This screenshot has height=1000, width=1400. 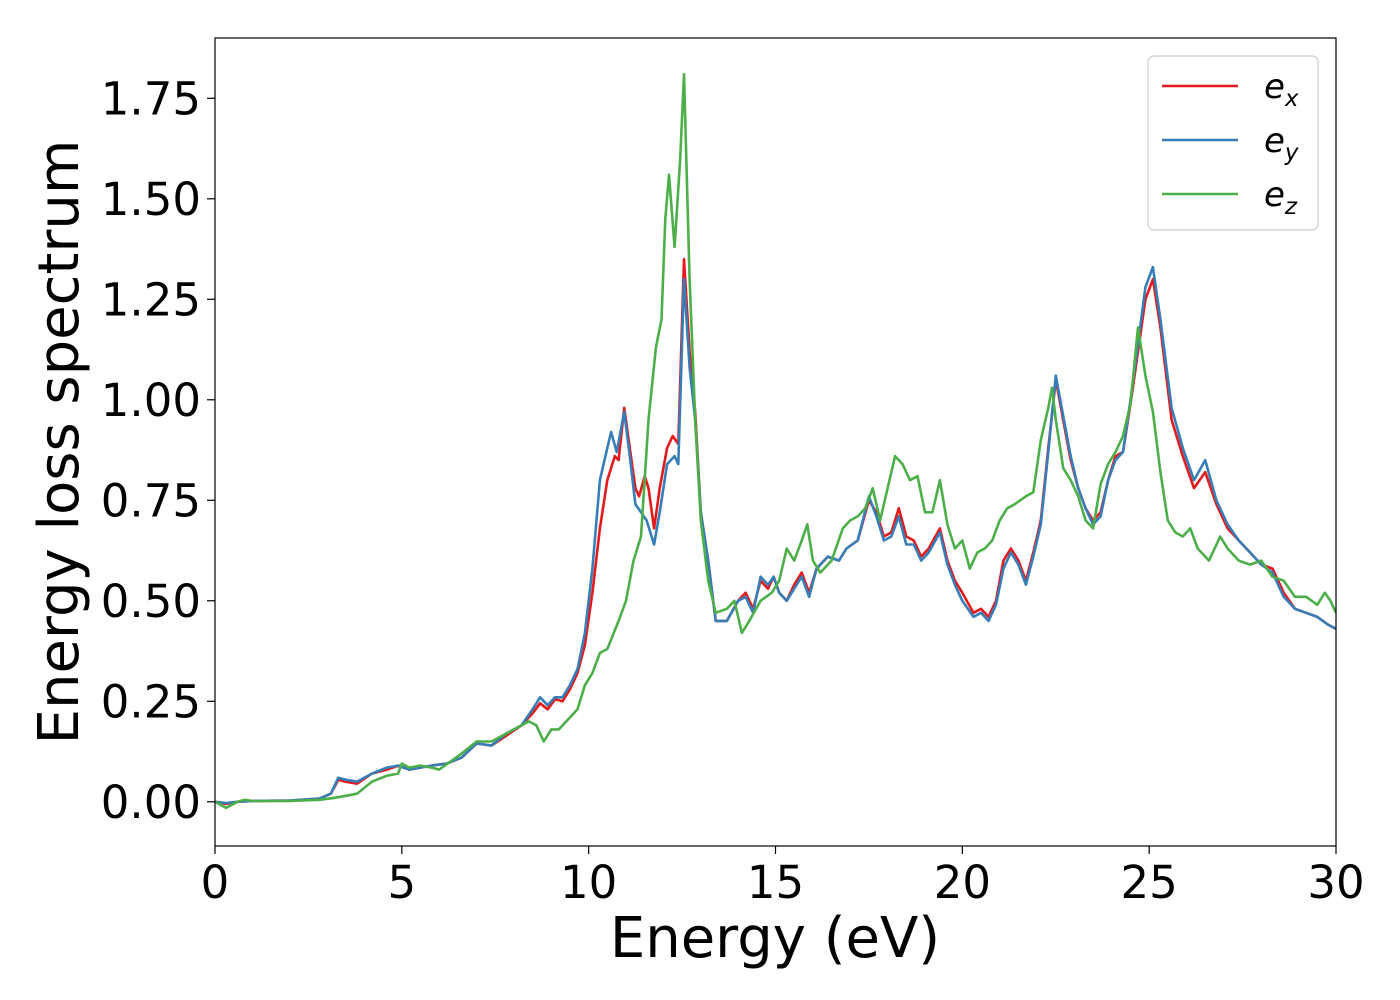 What do you see at coordinates (1149, 882) in the screenshot?
I see `x-tick-label: 25` at bounding box center [1149, 882].